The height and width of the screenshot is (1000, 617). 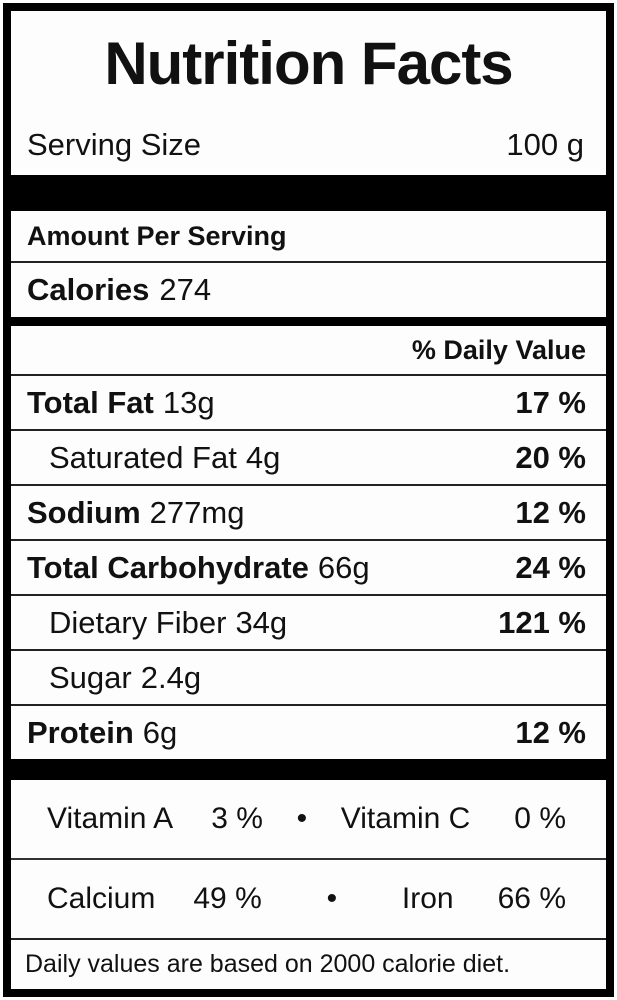 I want to click on nutrient-amount: 2.4g, so click(x=171, y=677).